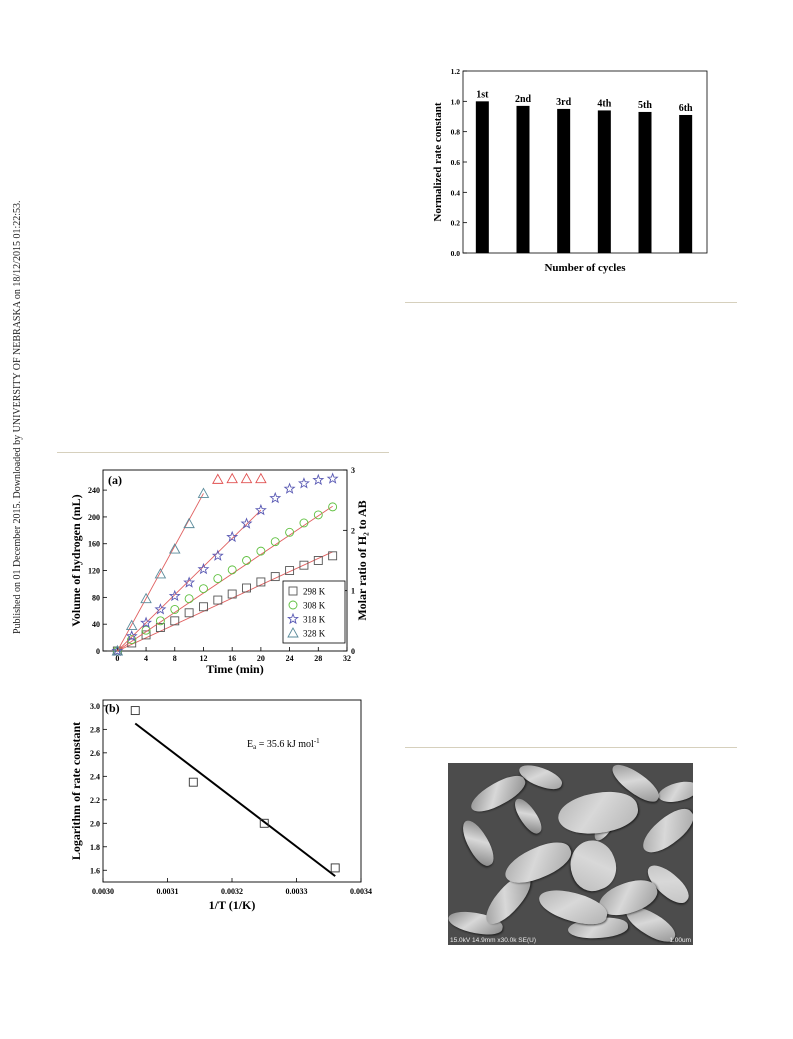 The width and height of the screenshot is (793, 1039). Describe the element at coordinates (482, 177) in the screenshot. I see `bar-1st` at that location.